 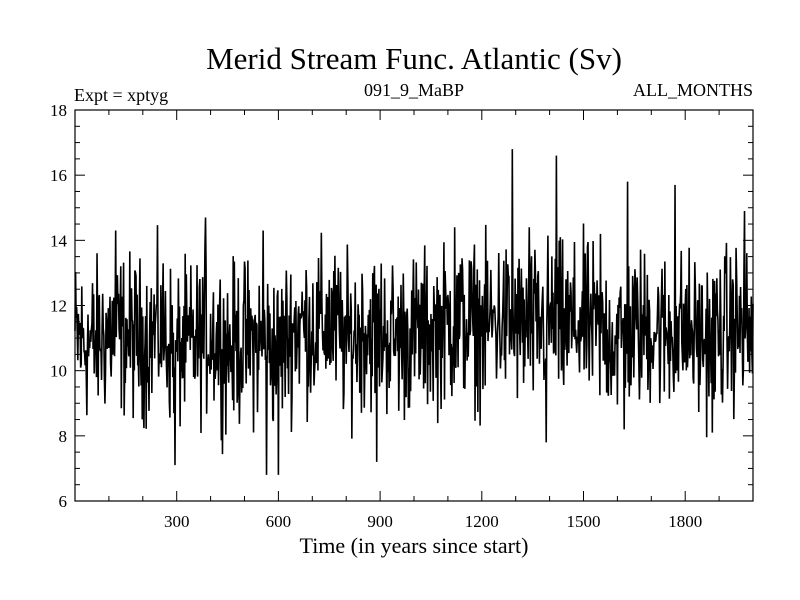 I want to click on x-tick-label: 1500, so click(x=584, y=521).